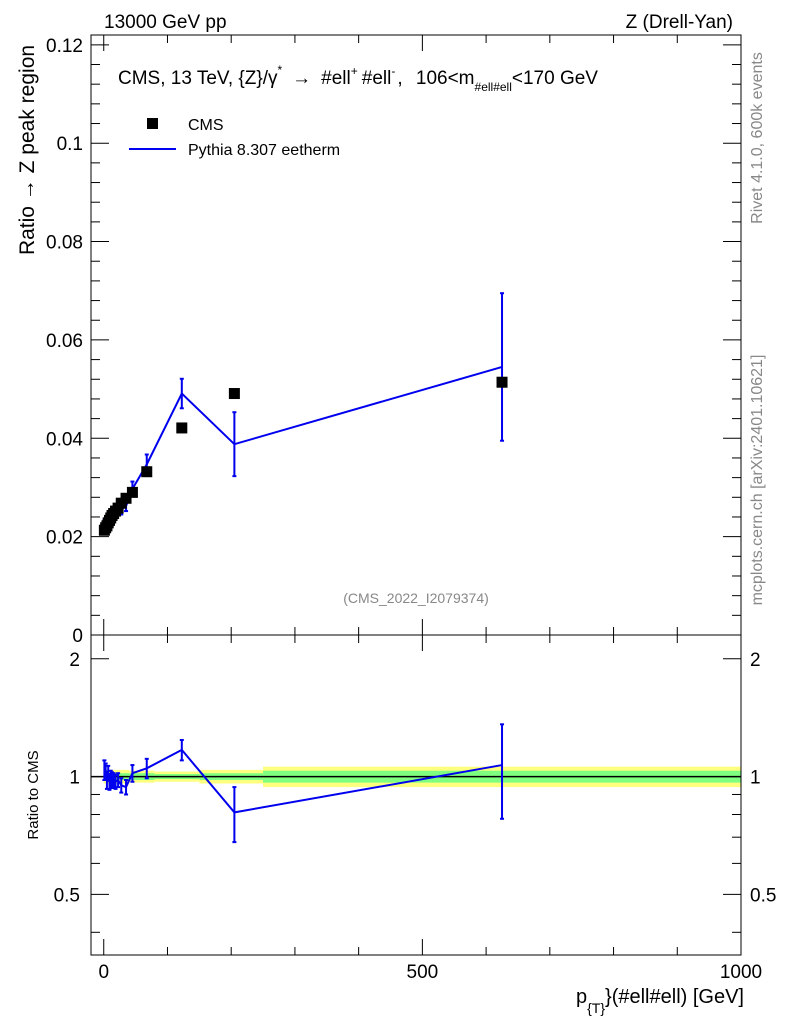 The image size is (786, 1024). What do you see at coordinates (70, 144) in the screenshot?
I see `y-tick-label: 0.1` at bounding box center [70, 144].